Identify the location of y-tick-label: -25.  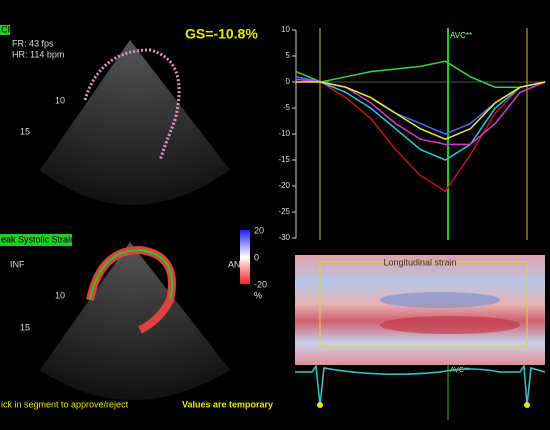
(284, 211).